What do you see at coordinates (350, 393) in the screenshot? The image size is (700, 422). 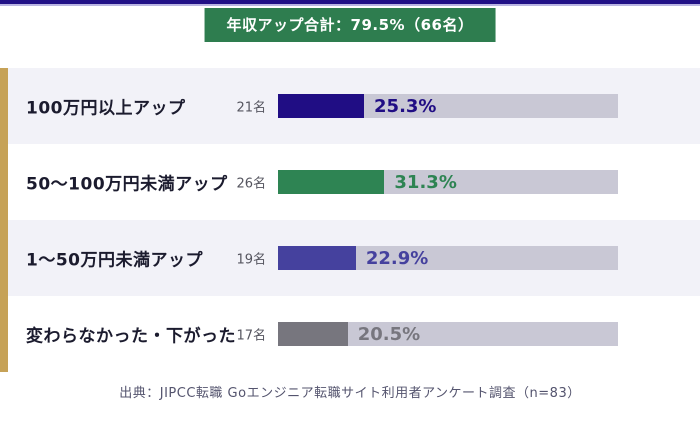 I see `source-note: 出典：JIPCC転職 Goエンジニア転職サイト利用者アンケート調査（n=83）` at bounding box center [350, 393].